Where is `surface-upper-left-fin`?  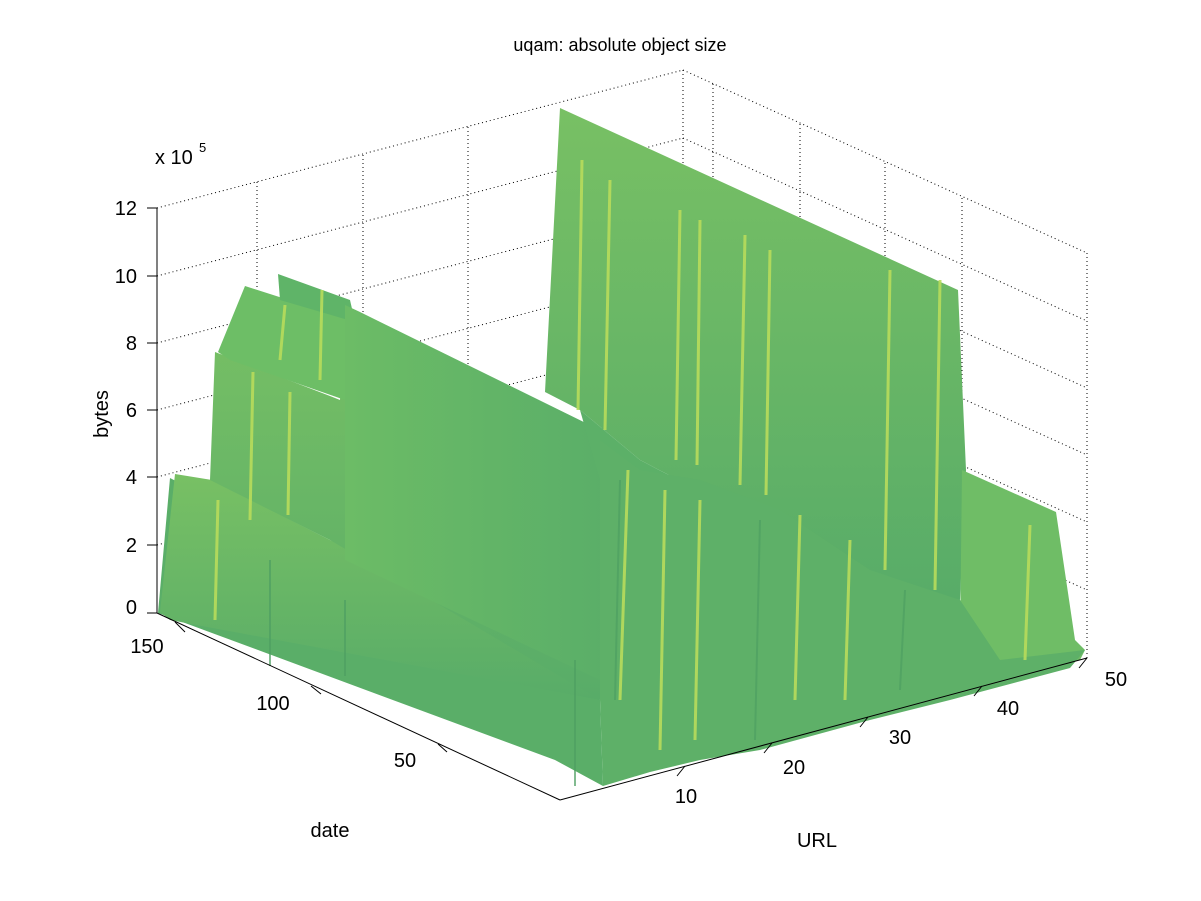 surface-upper-left-fin is located at coordinates (316, 298).